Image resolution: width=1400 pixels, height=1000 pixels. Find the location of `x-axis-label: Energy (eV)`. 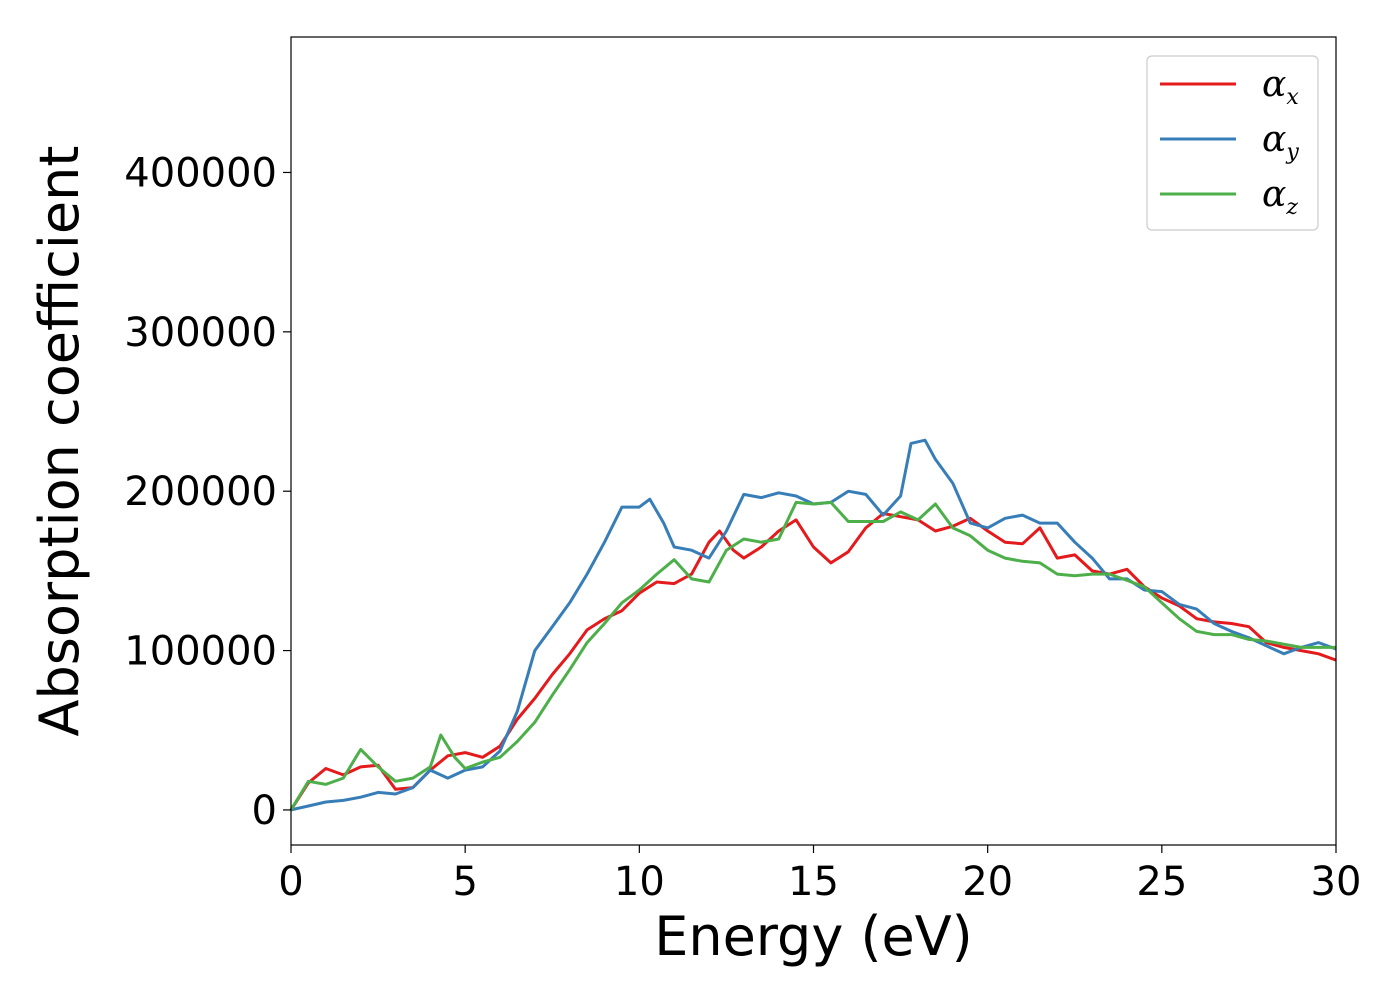

x-axis-label: Energy (eV) is located at coordinates (813, 936).